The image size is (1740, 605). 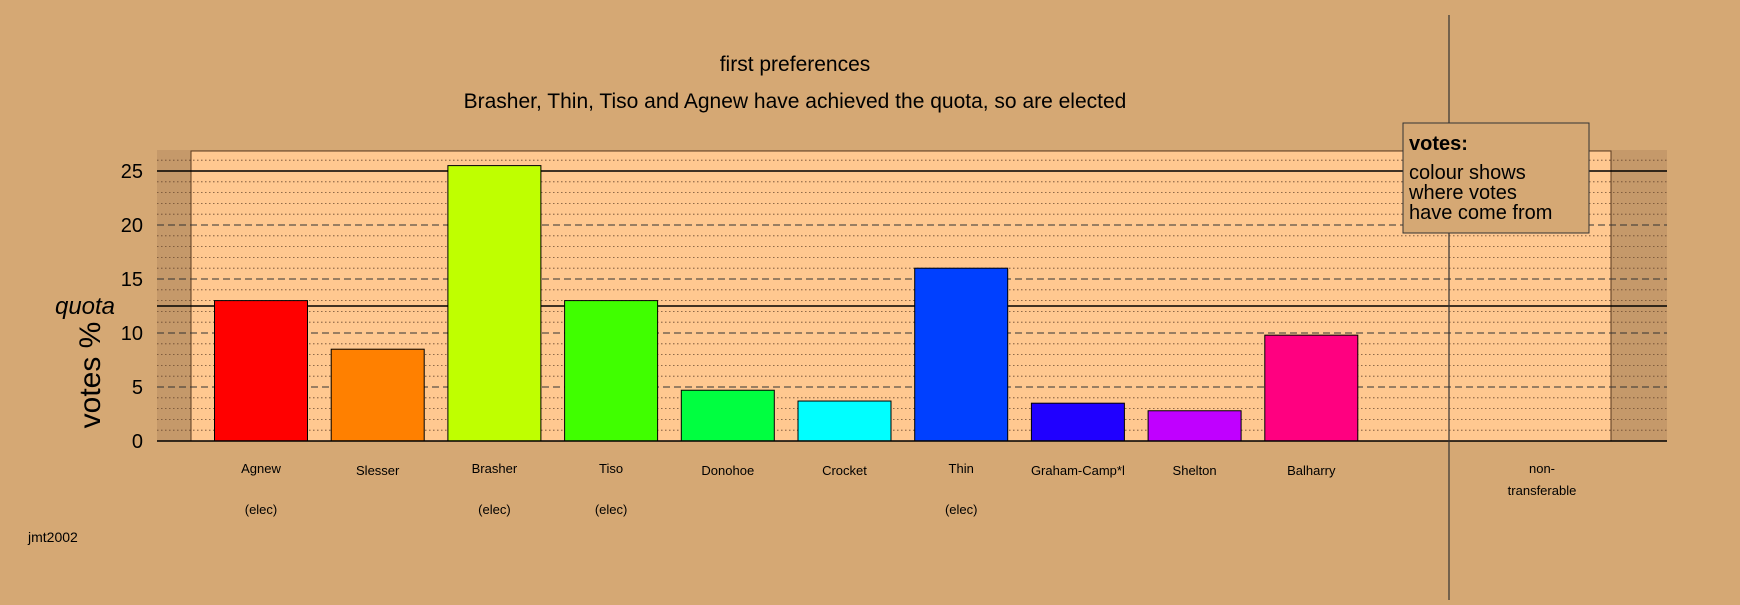 What do you see at coordinates (52, 537) in the screenshot?
I see `credit-text: jmt2002` at bounding box center [52, 537].